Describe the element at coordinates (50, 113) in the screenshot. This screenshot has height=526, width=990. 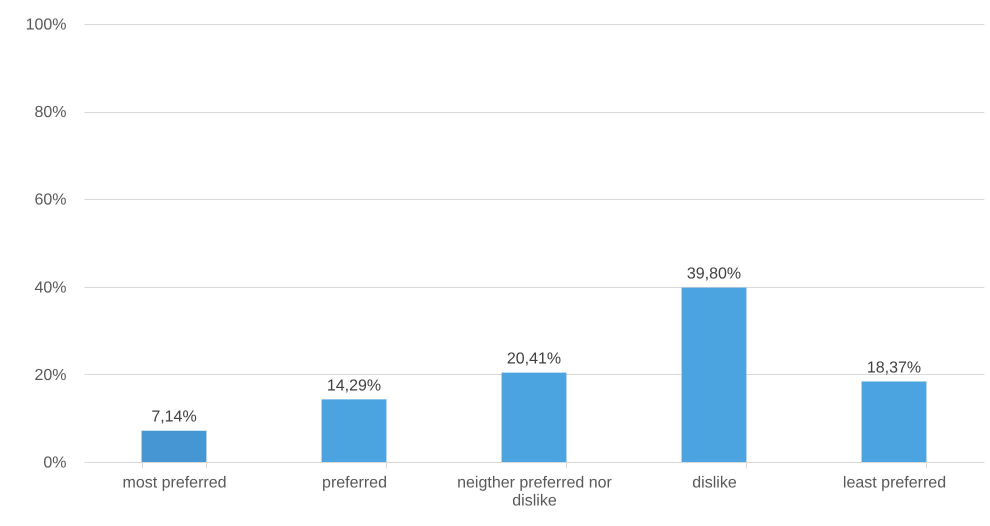
I see `y-tick-label: 80%` at that location.